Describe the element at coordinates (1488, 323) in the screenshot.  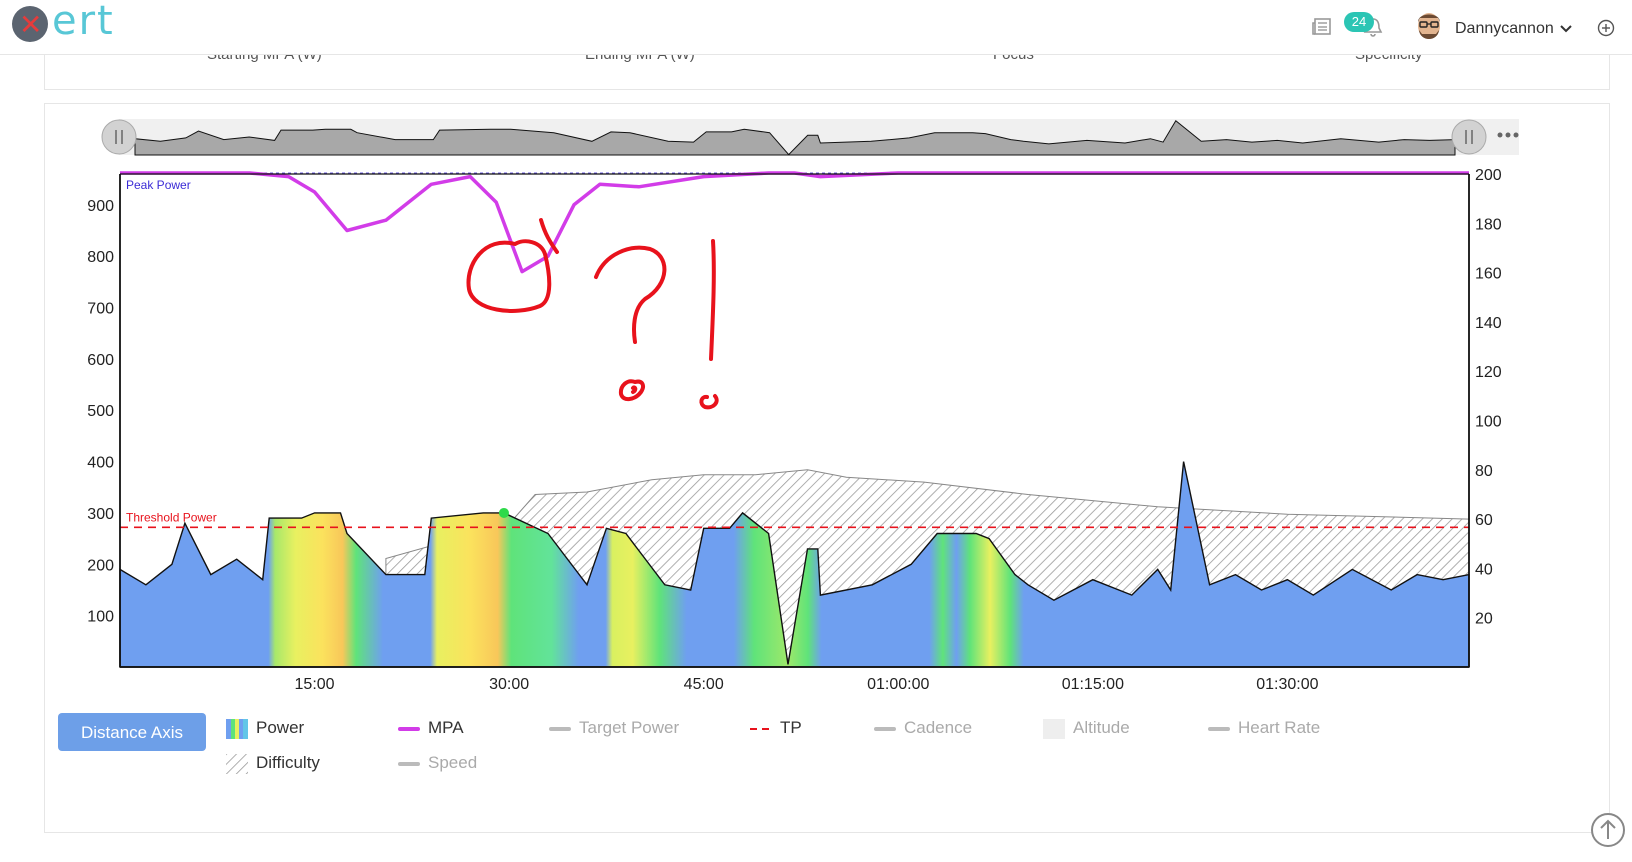
I see `y-right-tick-label: 140` at that location.